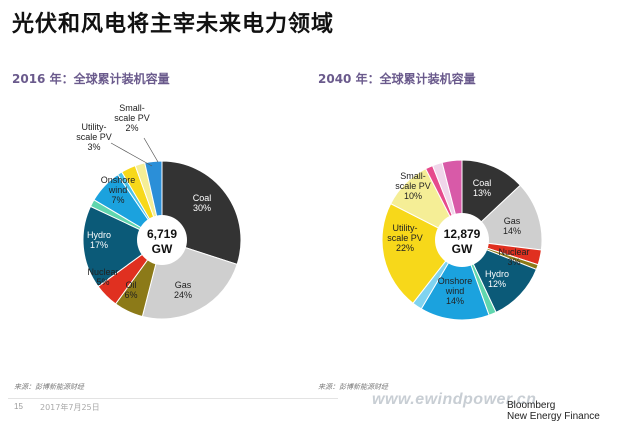 The image size is (621, 425). Describe the element at coordinates (94, 137) in the screenshot. I see `slice-label-utility-scale-pv: Utility-scale PV 3%` at that location.